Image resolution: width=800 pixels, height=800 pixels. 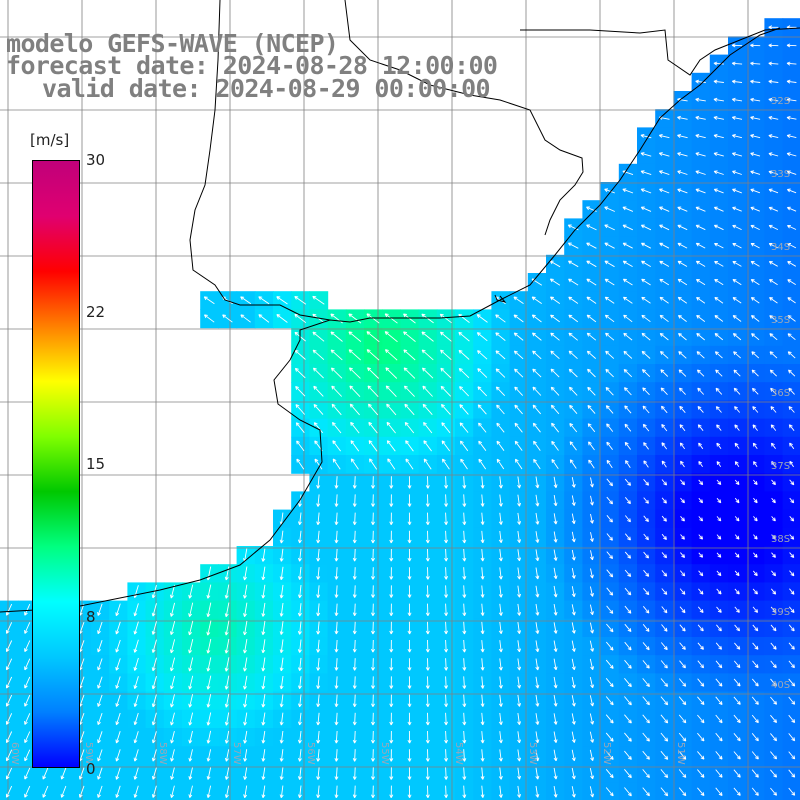 I want to click on colorbar-tick-22: 22, so click(x=96, y=312).